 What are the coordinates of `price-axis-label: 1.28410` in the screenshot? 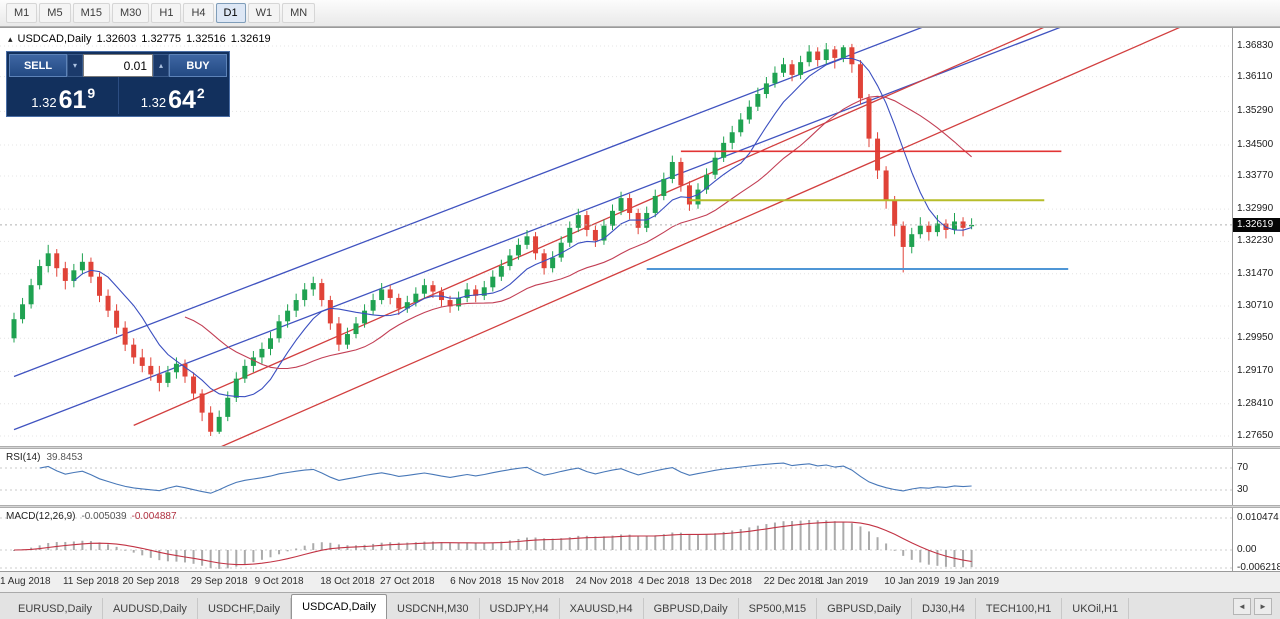 It's located at (1255, 403).